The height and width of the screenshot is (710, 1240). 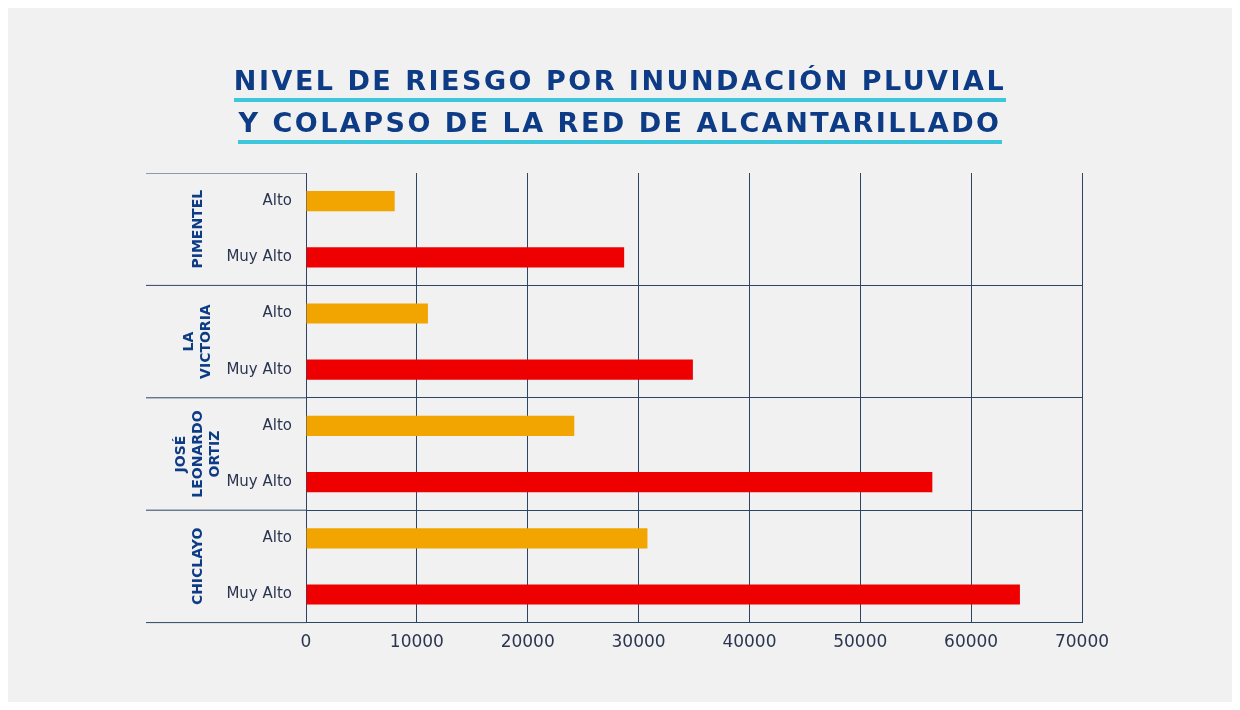 I want to click on y-tick-label: JOSÉ LEONARDO ORTIZ, so click(x=196, y=454).